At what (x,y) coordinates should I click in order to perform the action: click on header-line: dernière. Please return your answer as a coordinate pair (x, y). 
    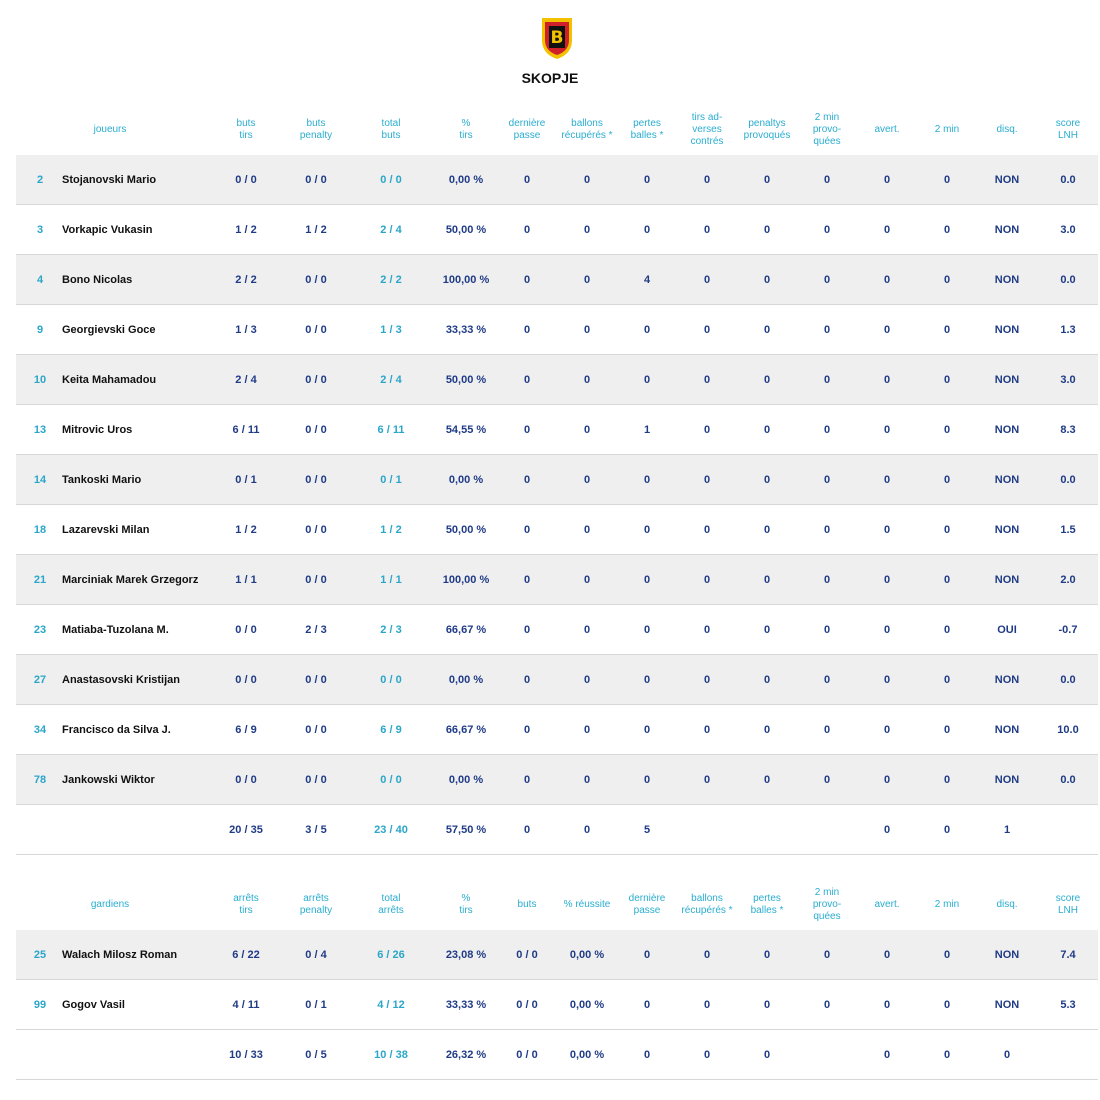
    Looking at the image, I should click on (527, 123).